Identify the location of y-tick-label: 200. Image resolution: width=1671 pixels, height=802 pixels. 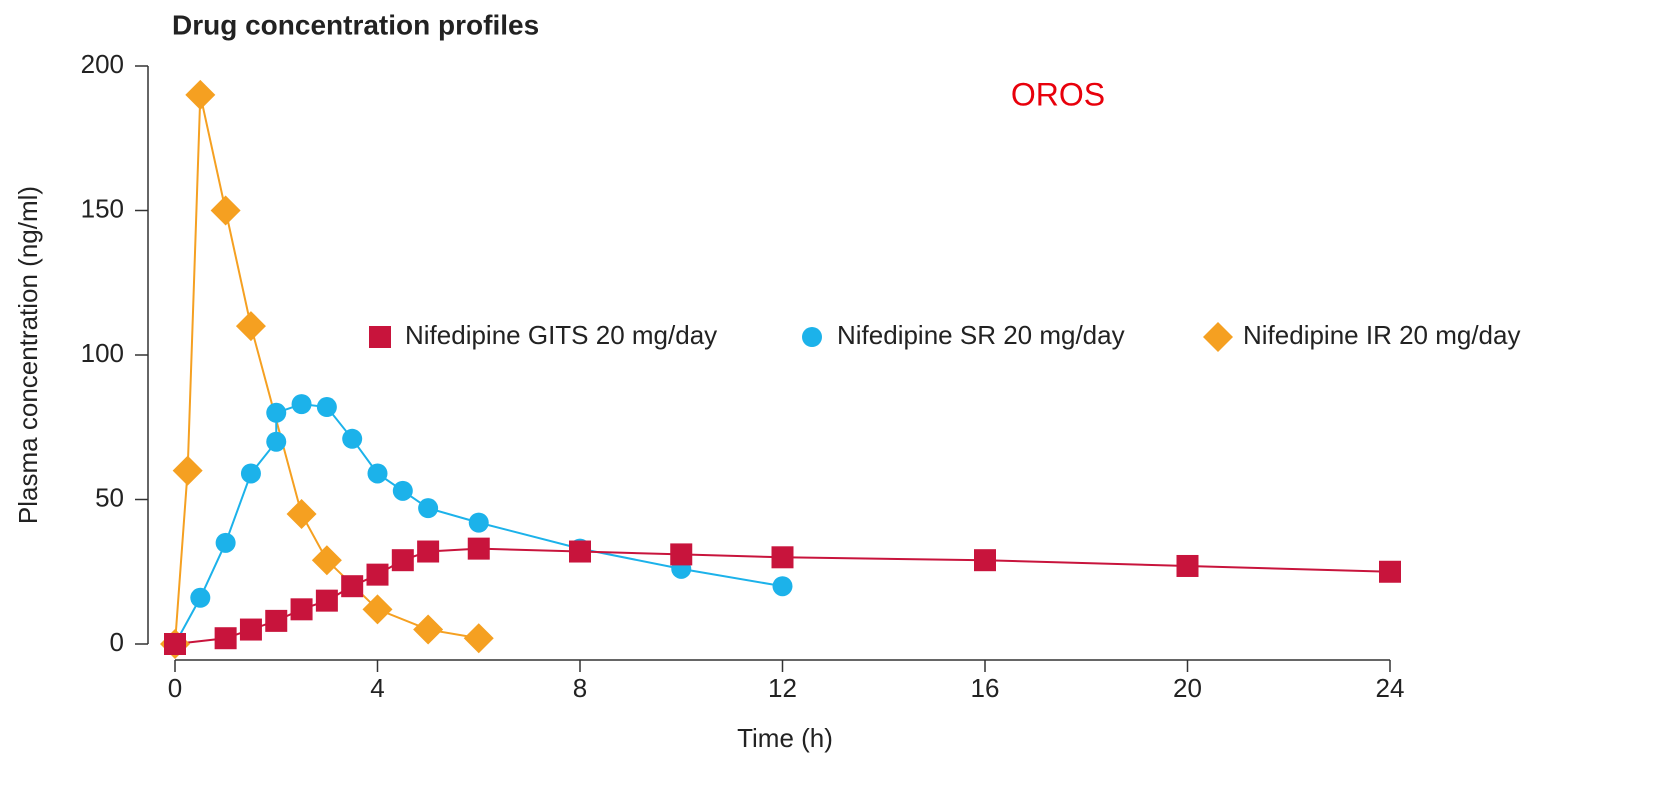
(102, 64).